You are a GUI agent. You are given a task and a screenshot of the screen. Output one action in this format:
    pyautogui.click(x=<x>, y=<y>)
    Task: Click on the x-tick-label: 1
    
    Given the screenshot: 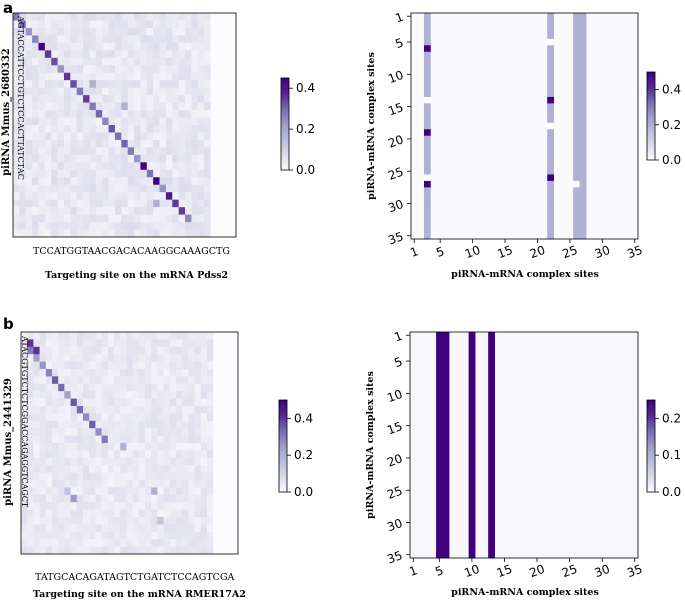 What is the action you would take?
    pyautogui.click(x=414, y=252)
    